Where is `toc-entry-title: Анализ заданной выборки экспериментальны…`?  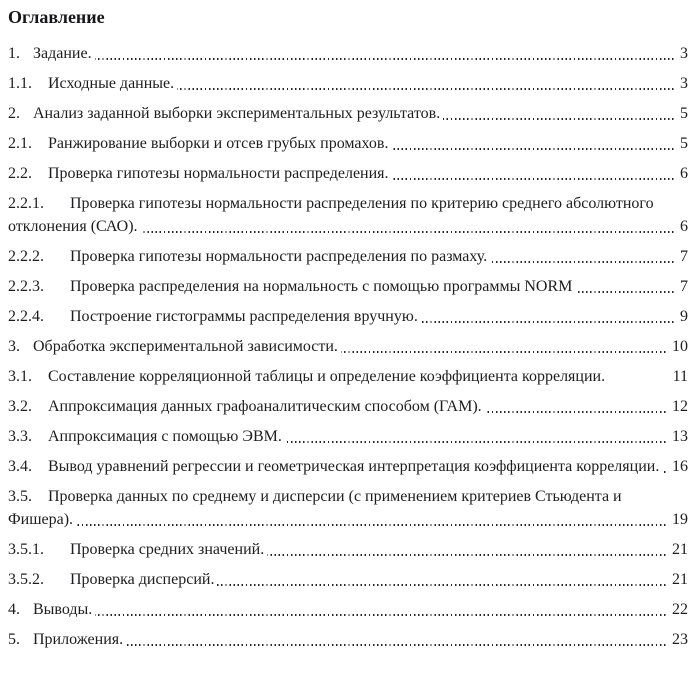 toc-entry-title: Анализ заданной выборки экспериментальны… is located at coordinates (238, 113).